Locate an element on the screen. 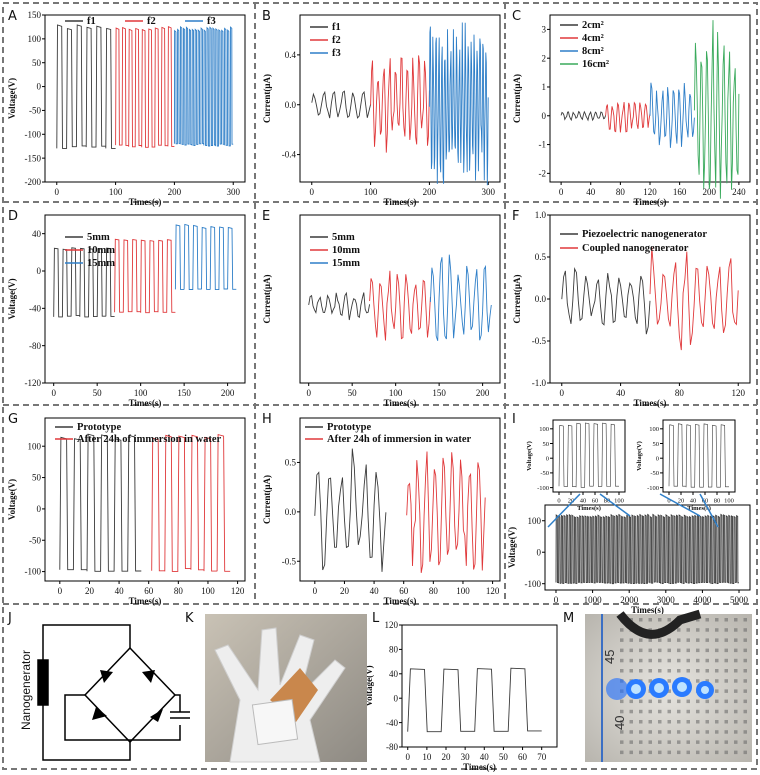 This screenshot has width=760, height=775. y-axis-label: Current(μA) is located at coordinates (267, 299).